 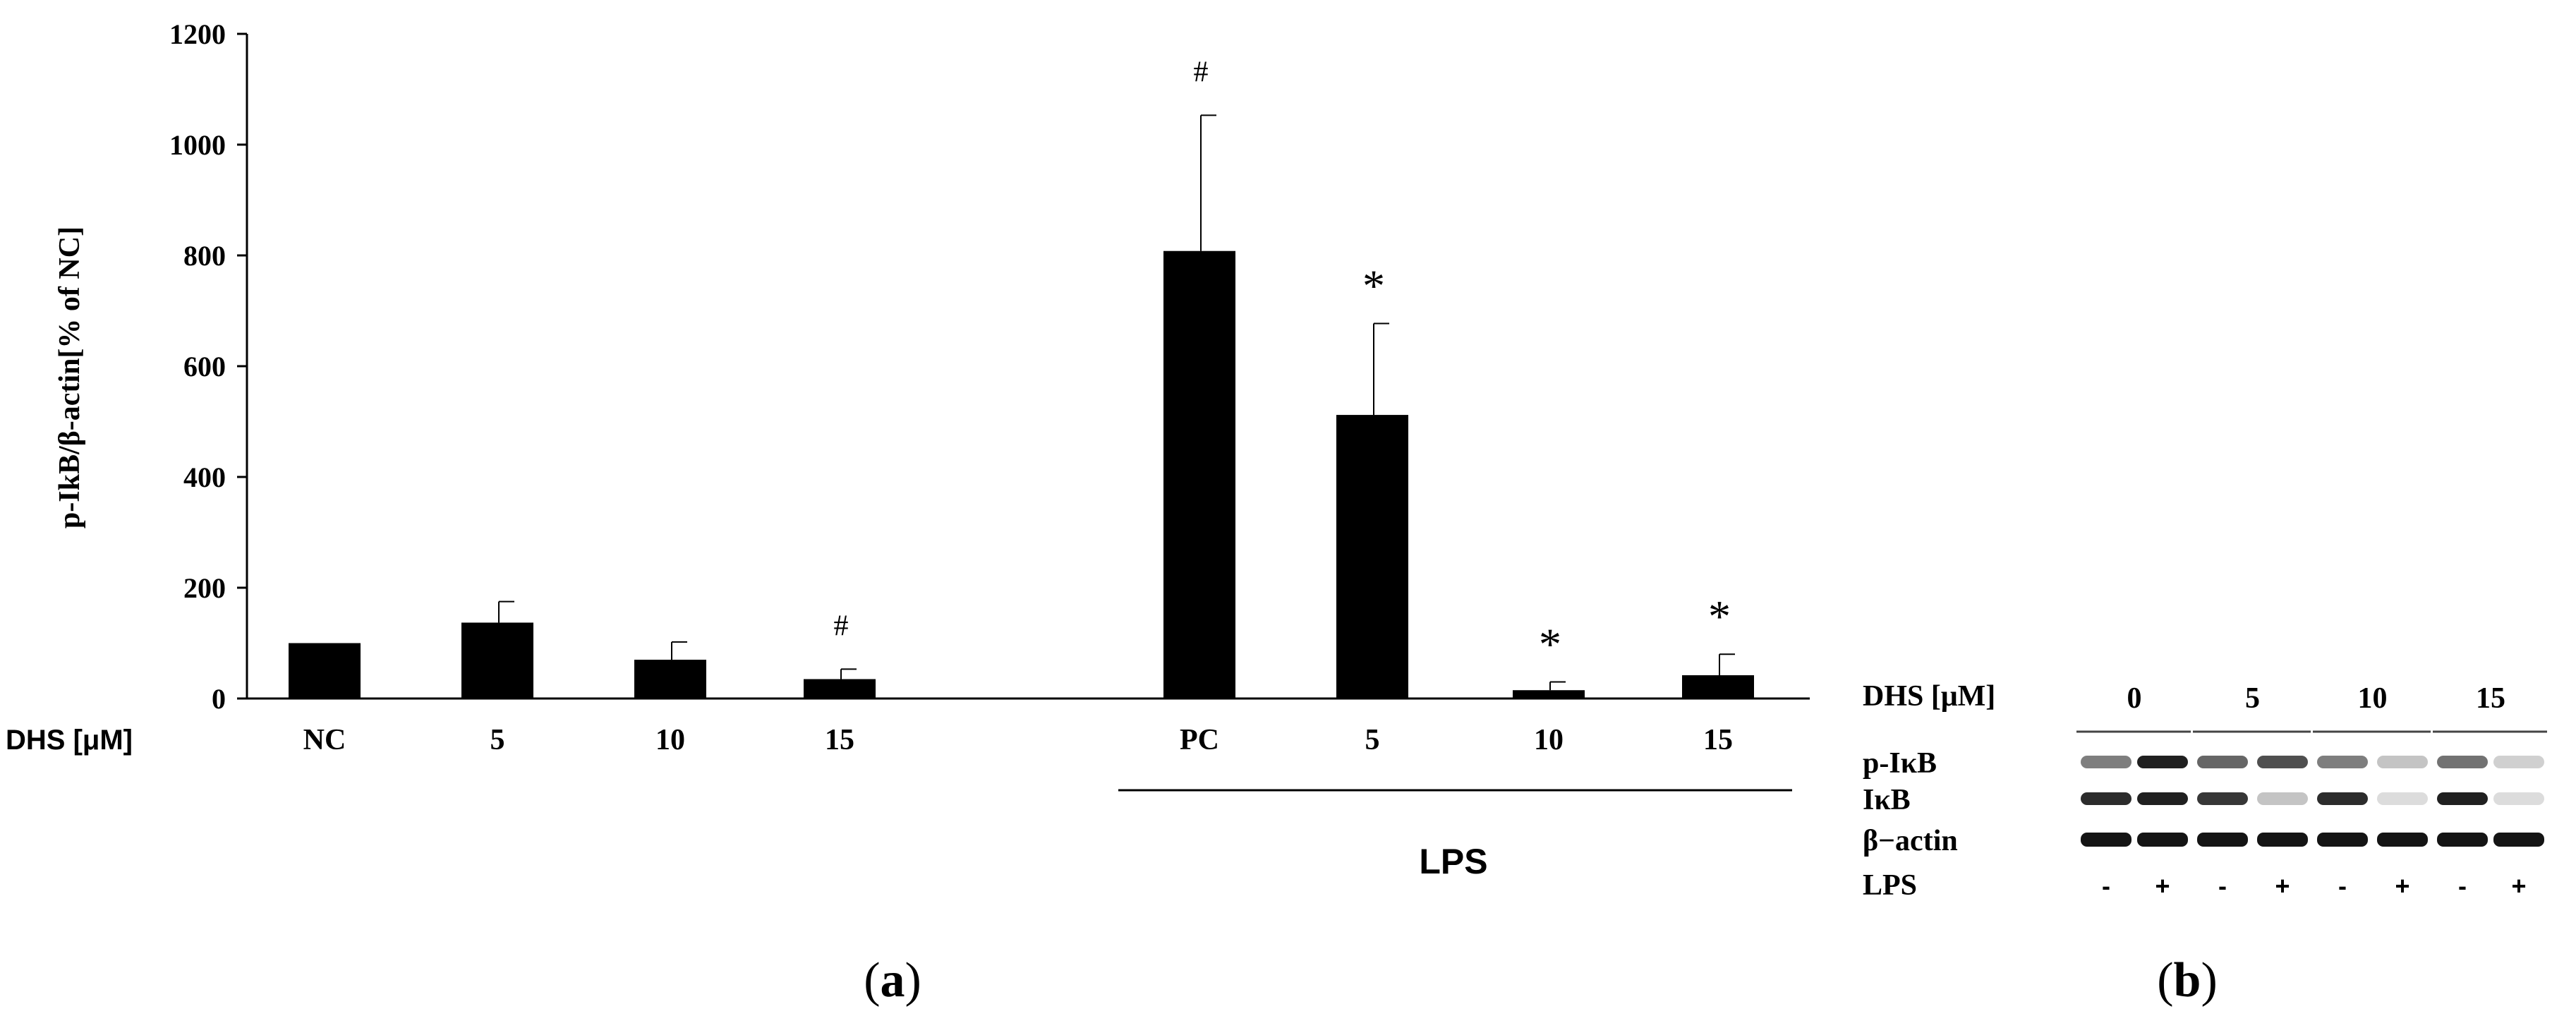 I want to click on y-tick-label: 200, so click(x=205, y=588).